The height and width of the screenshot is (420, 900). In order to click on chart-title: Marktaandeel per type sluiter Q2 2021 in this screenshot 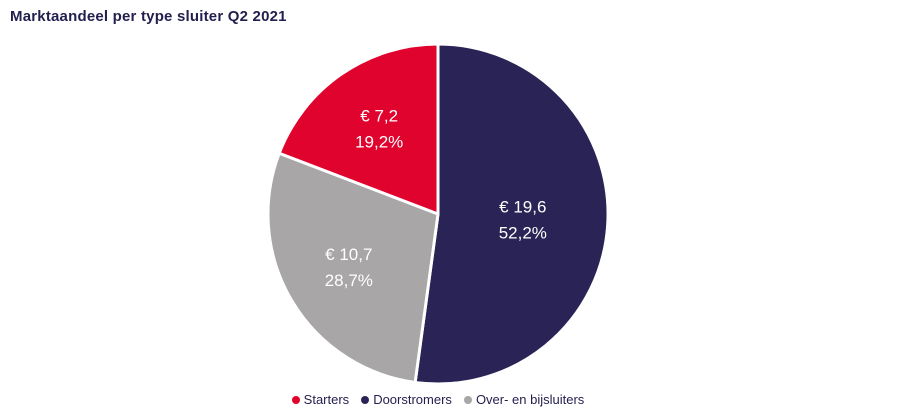, I will do `click(148, 16)`.